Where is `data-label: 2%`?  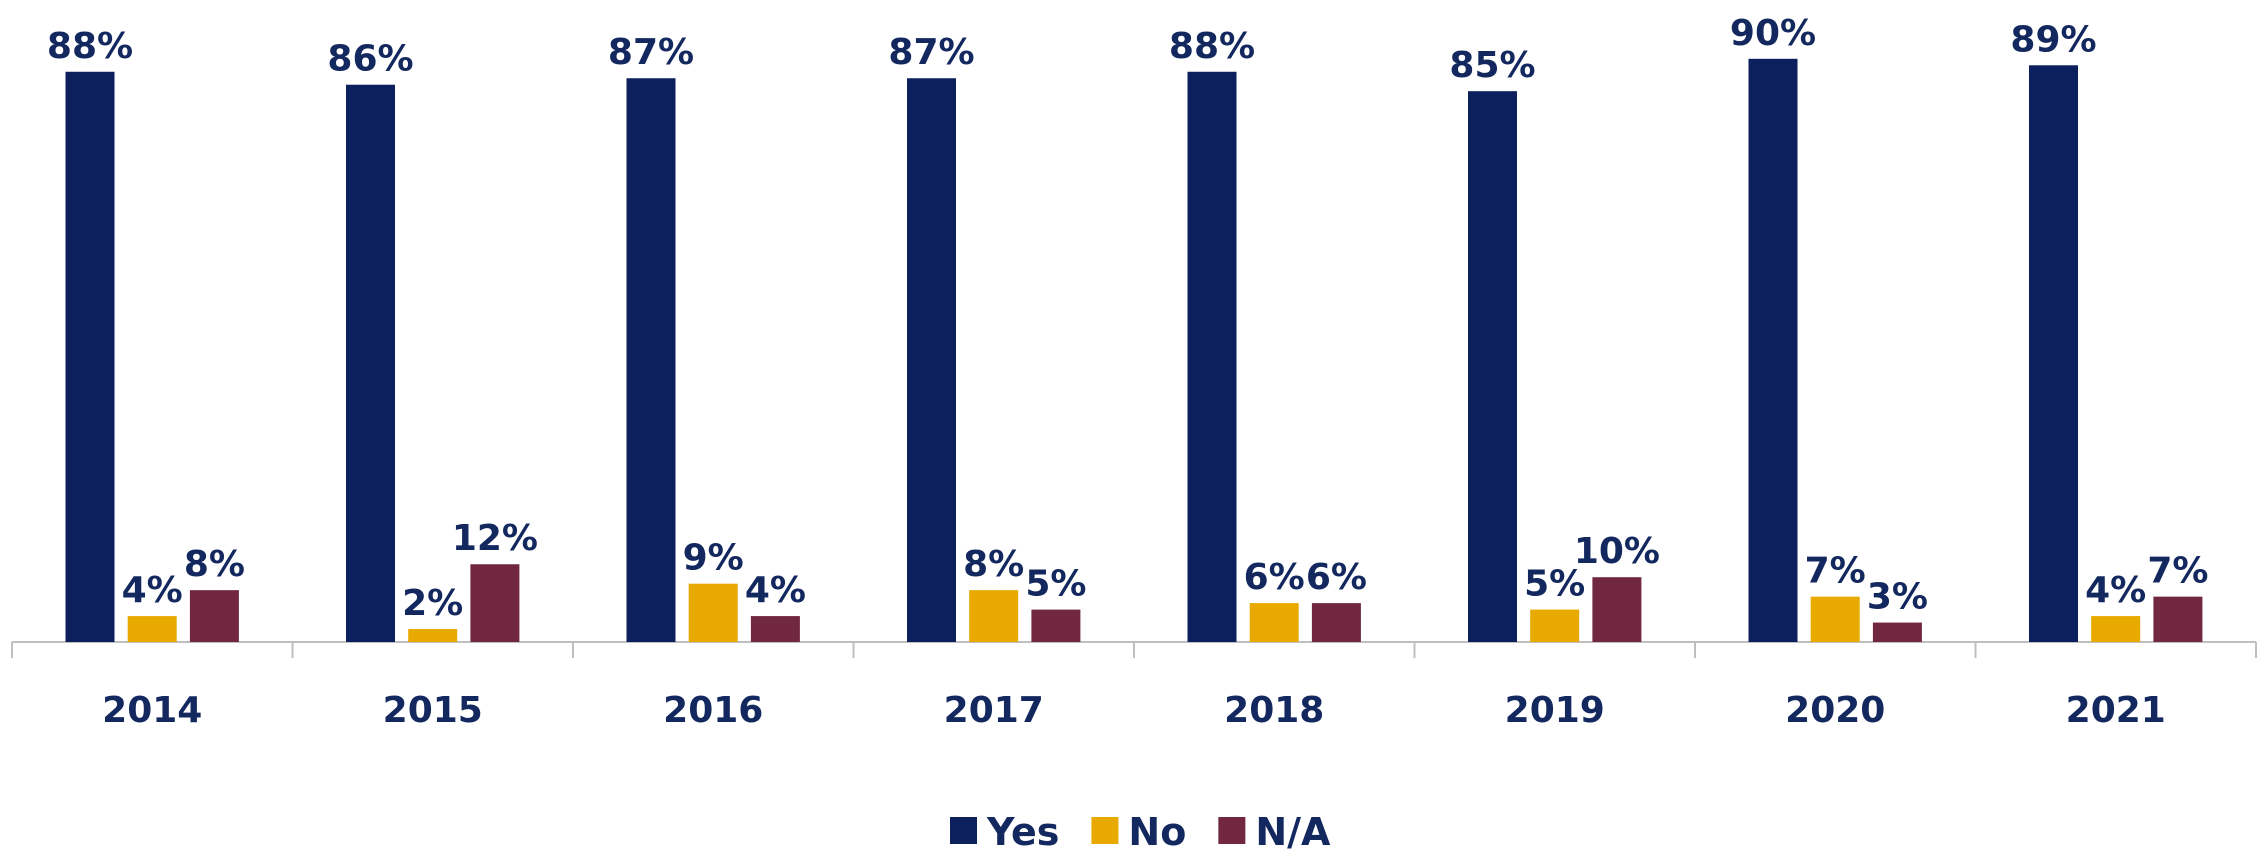
data-label: 2% is located at coordinates (432, 603).